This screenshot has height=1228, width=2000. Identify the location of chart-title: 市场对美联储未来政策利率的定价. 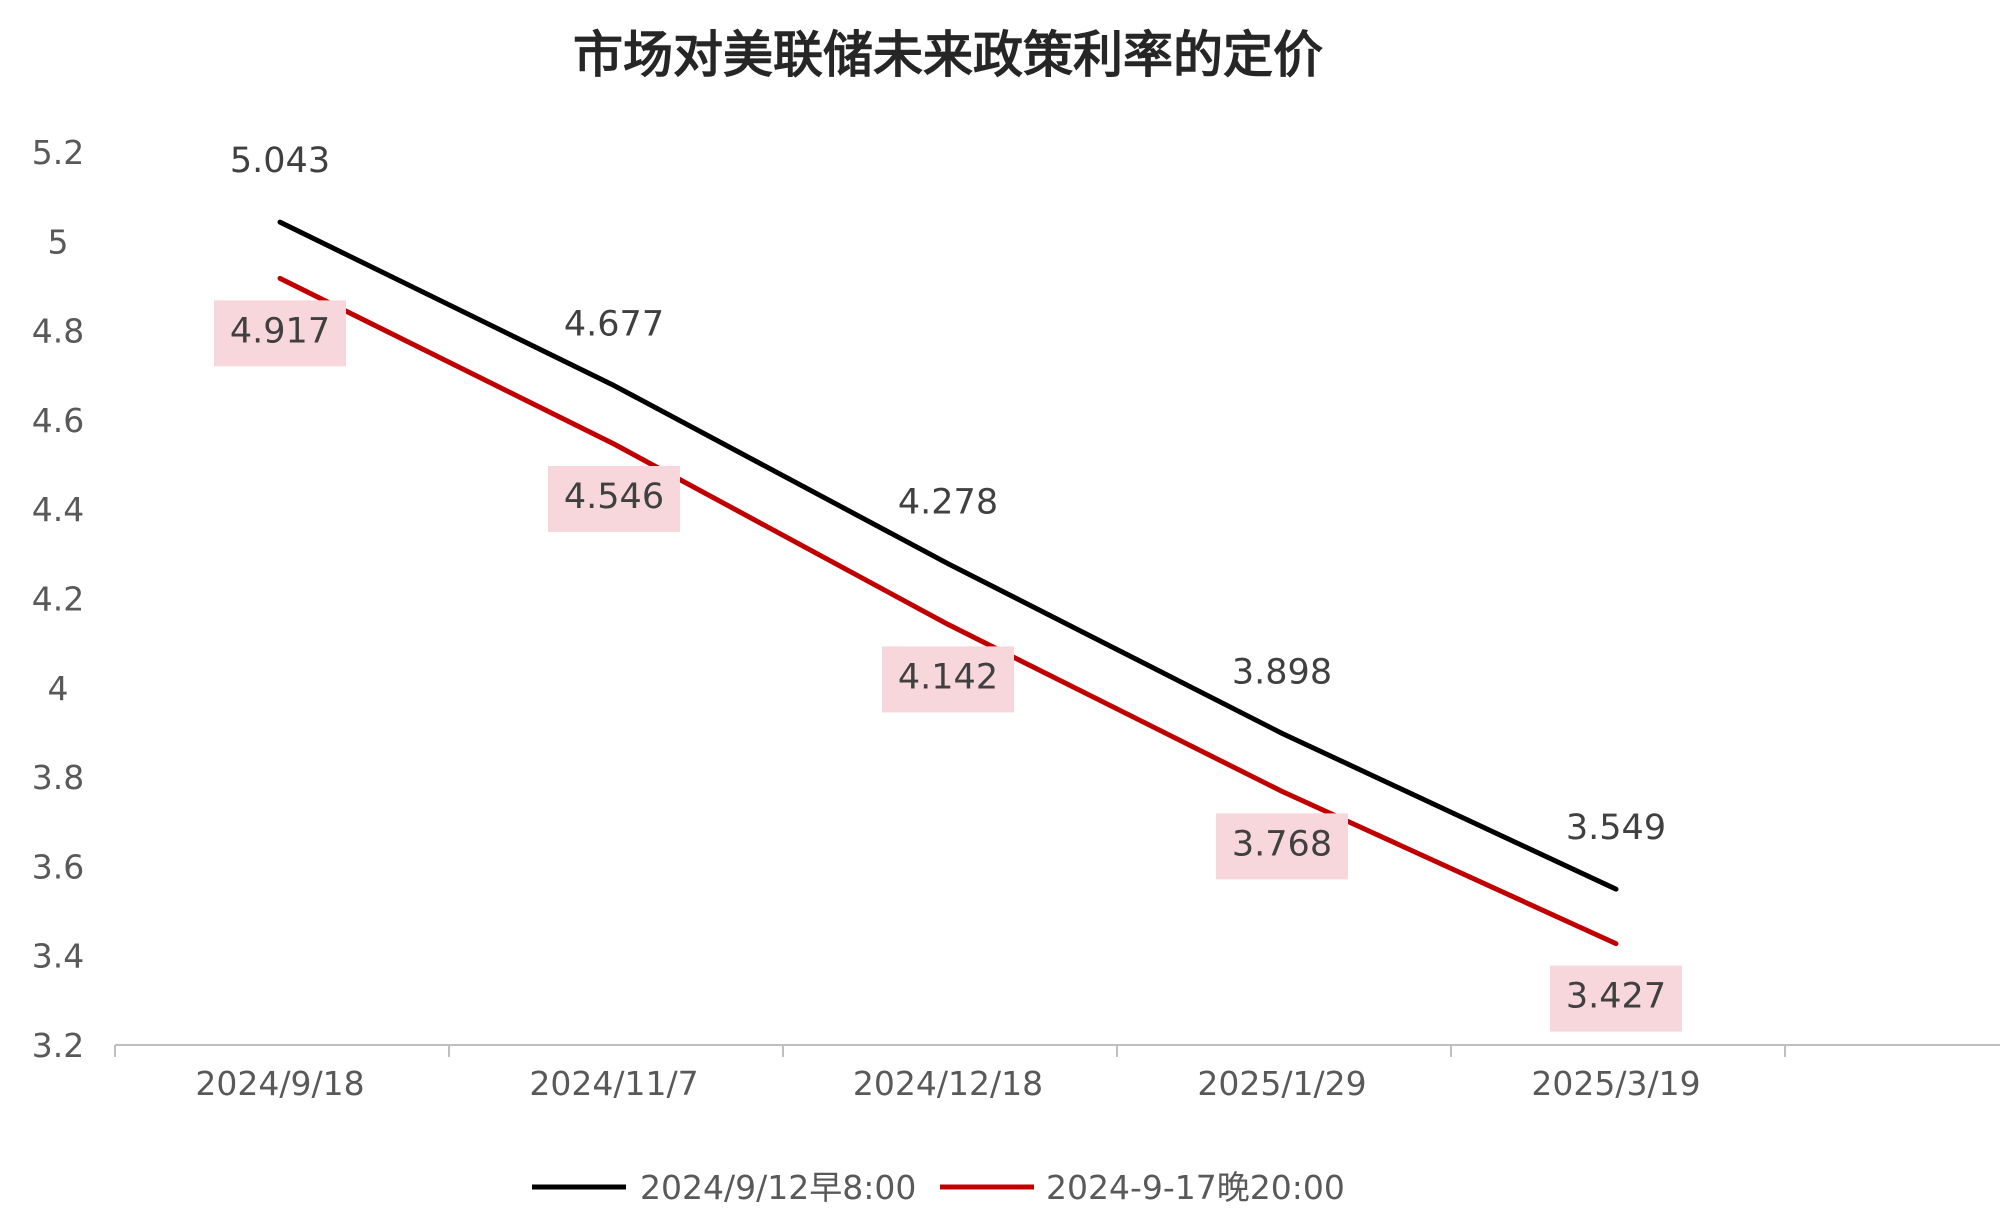
(948, 55).